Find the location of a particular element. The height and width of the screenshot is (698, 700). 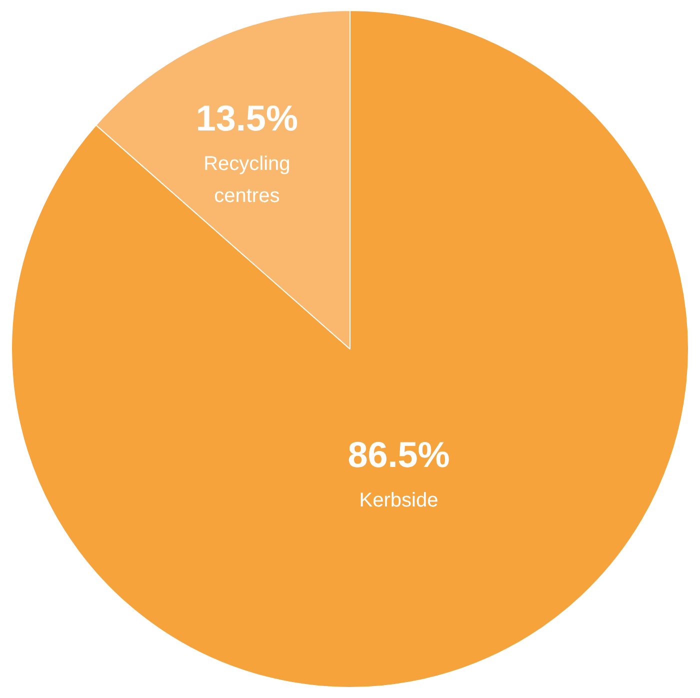

data-label: 86.5% is located at coordinates (399, 454).